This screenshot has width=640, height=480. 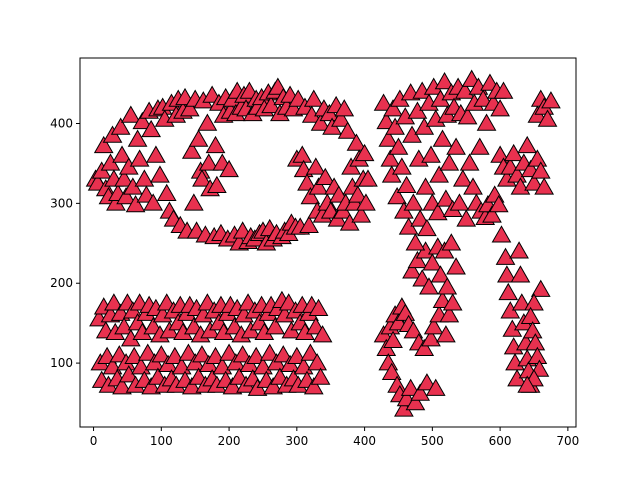 What do you see at coordinates (296, 441) in the screenshot?
I see `x-tick-label: 300` at bounding box center [296, 441].